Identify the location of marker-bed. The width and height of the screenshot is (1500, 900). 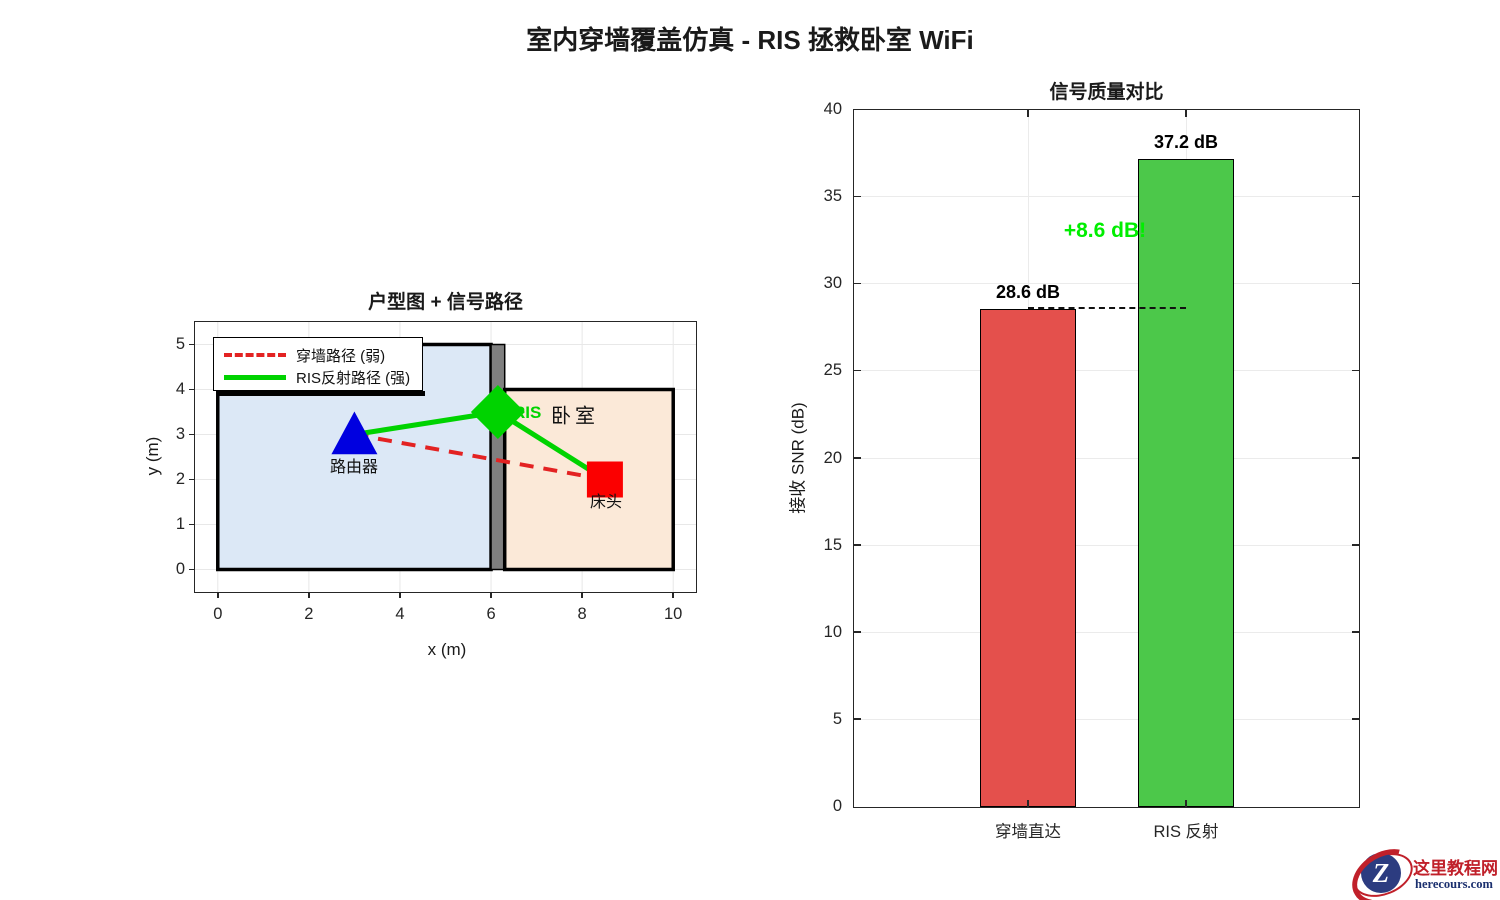
(604, 479).